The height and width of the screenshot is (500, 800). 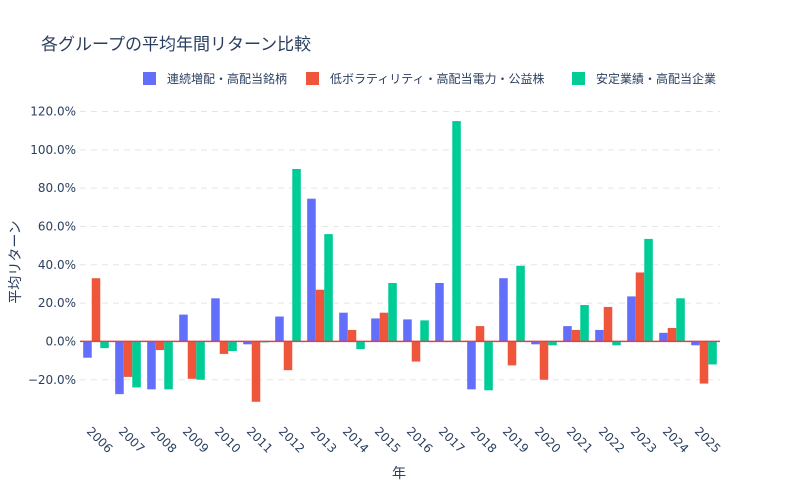 What do you see at coordinates (57, 188) in the screenshot?
I see `y-tick-label: 80.0%` at bounding box center [57, 188].